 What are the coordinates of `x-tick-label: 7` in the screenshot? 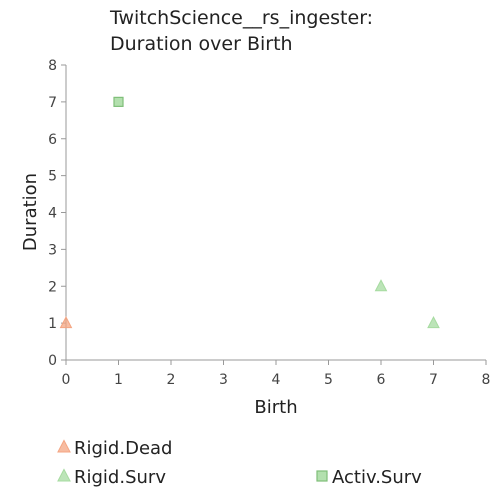 It's located at (433, 380).